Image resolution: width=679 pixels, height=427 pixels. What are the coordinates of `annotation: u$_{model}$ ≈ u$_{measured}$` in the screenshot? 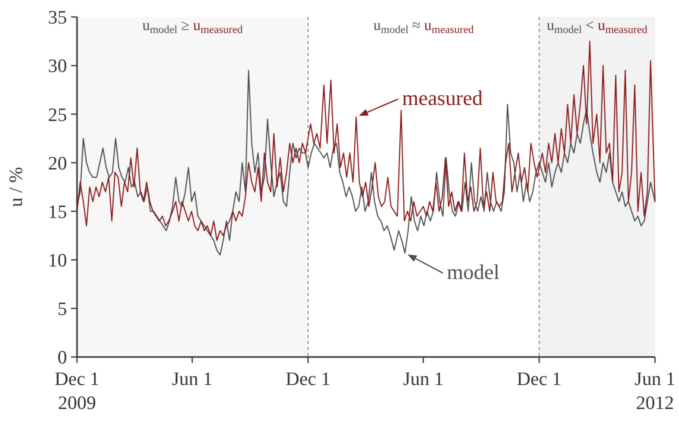 It's located at (423, 27).